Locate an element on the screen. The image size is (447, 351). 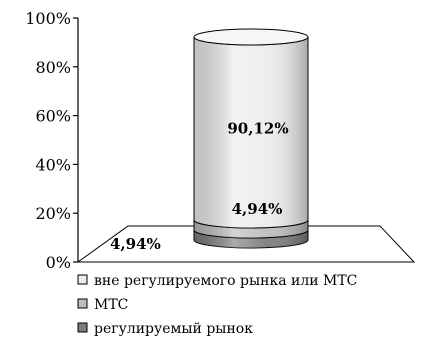
y-tick-label: 40% is located at coordinates (53, 164).